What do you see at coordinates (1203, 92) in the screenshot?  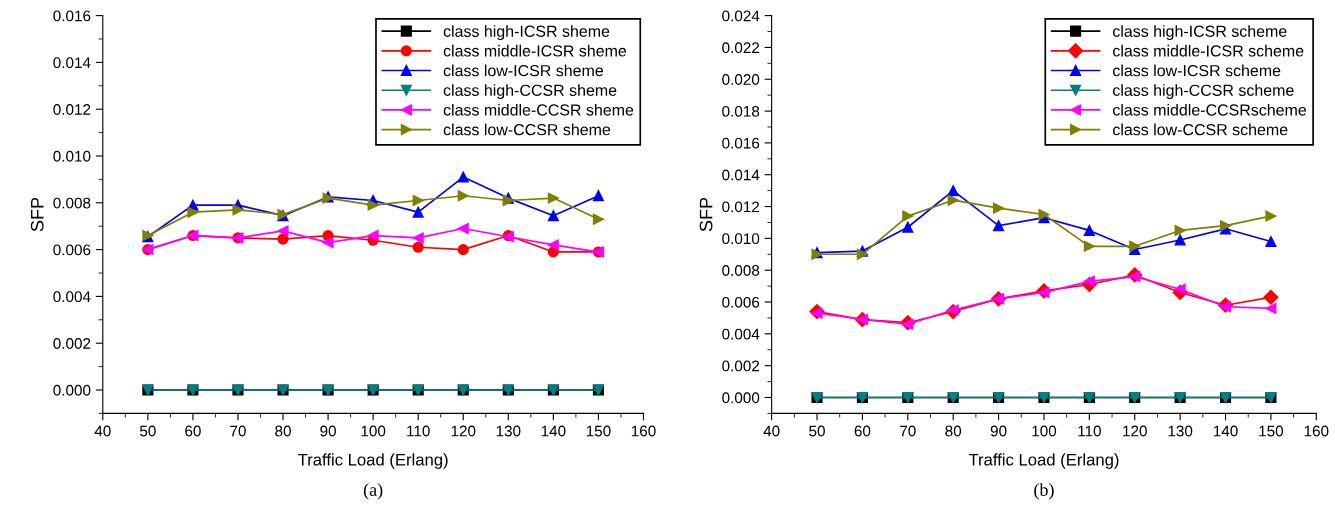 I see `legend-label: class high-CCSR scheme` at bounding box center [1203, 92].